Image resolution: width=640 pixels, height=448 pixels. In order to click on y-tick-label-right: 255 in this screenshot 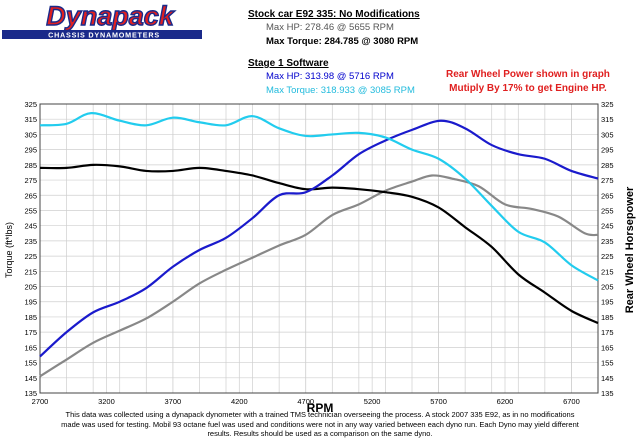, I will do `click(607, 210)`.